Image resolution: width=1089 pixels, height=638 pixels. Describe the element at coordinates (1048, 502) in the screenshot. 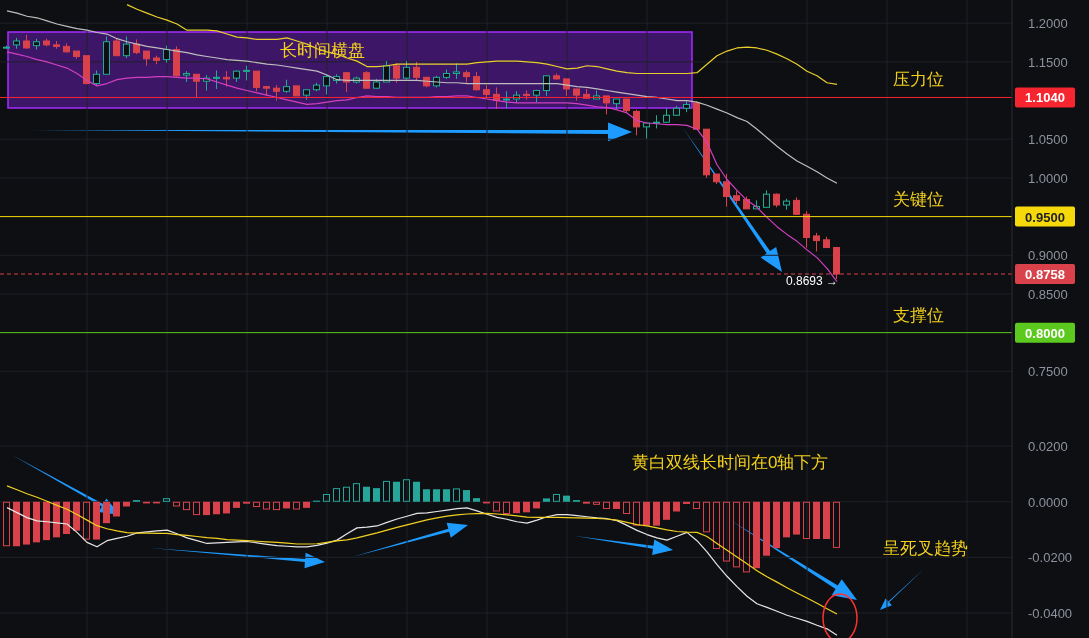

I see `y-tick-label: 0.0000` at that location.